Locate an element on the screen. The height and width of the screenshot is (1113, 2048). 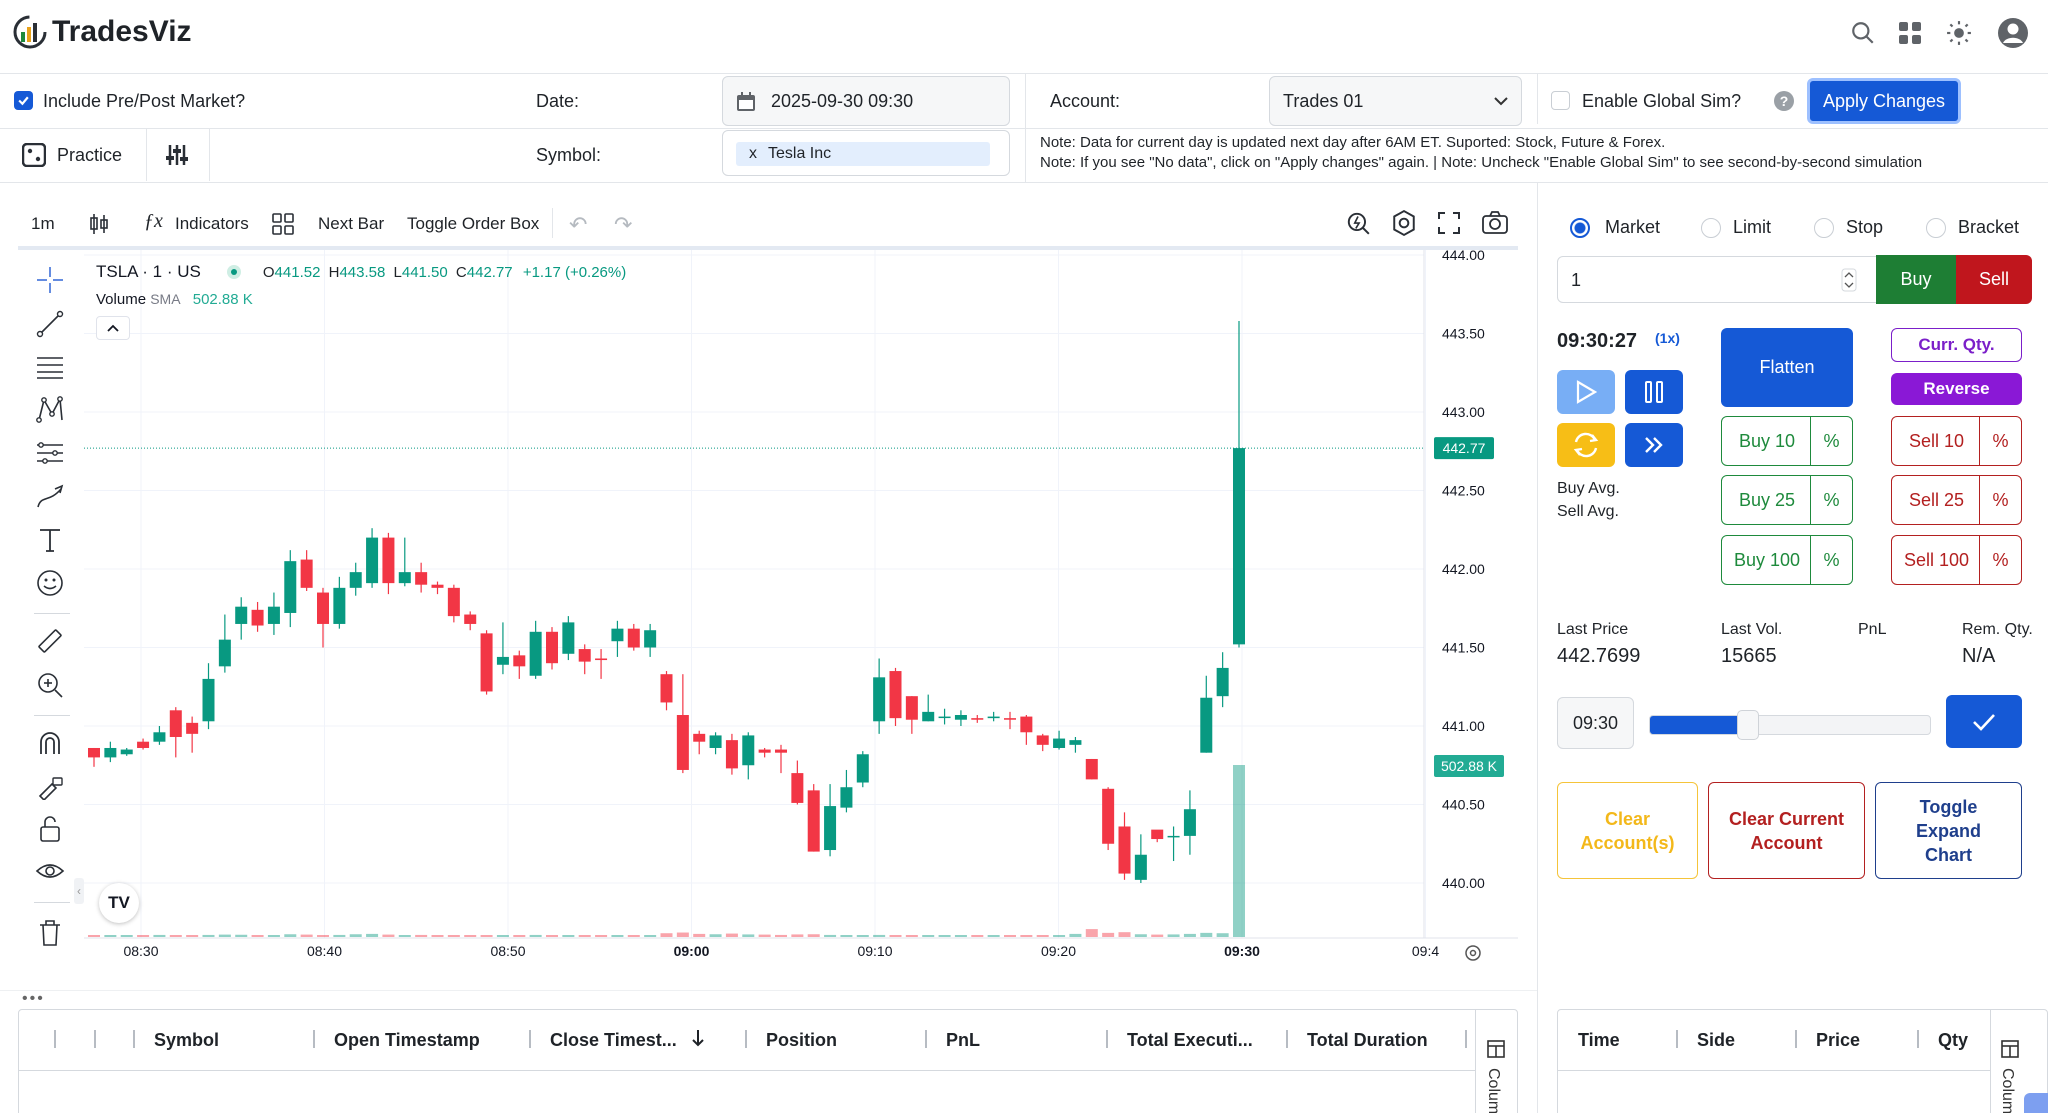
symbol-chip-remove: x is located at coordinates (753, 153).